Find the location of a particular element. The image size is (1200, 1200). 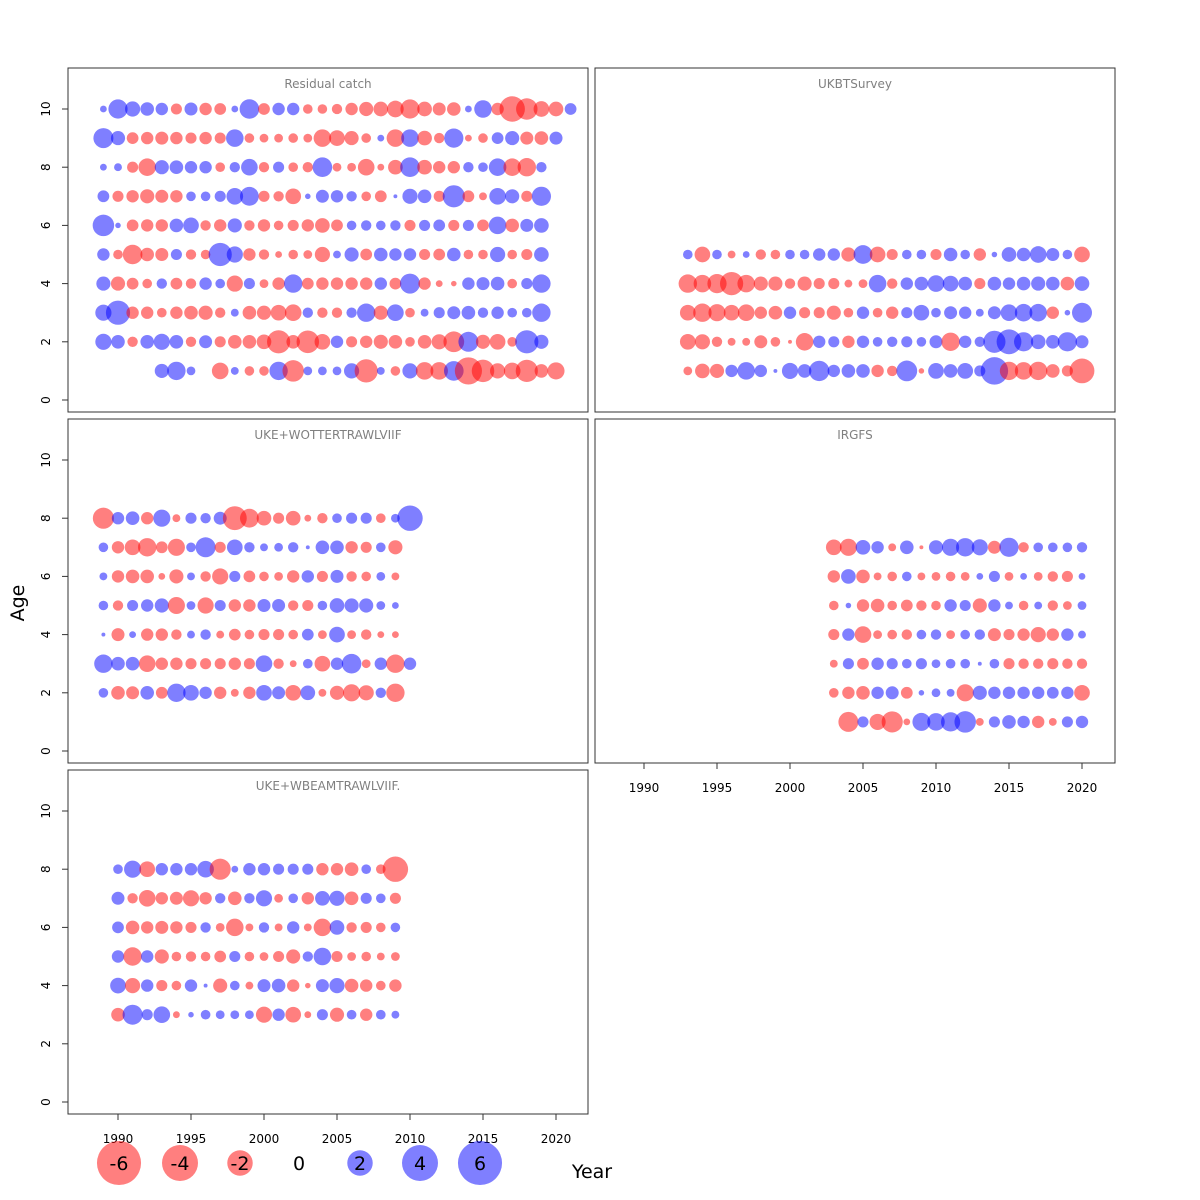

x-tick-label: 1995 is located at coordinates (717, 788).